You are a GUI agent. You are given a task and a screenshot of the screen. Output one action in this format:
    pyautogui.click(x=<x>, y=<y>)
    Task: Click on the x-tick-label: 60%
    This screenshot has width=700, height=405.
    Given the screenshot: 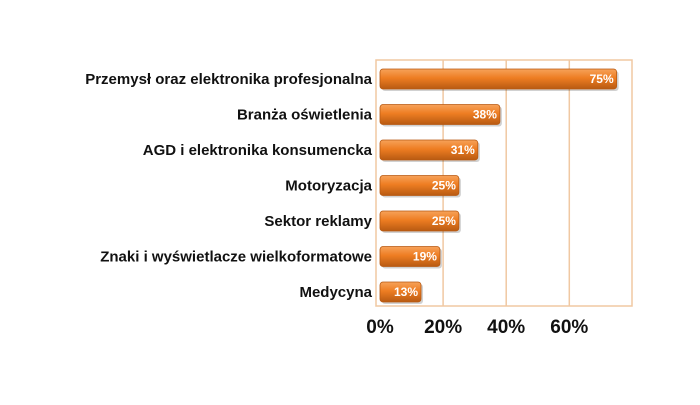 What is the action you would take?
    pyautogui.click(x=569, y=327)
    